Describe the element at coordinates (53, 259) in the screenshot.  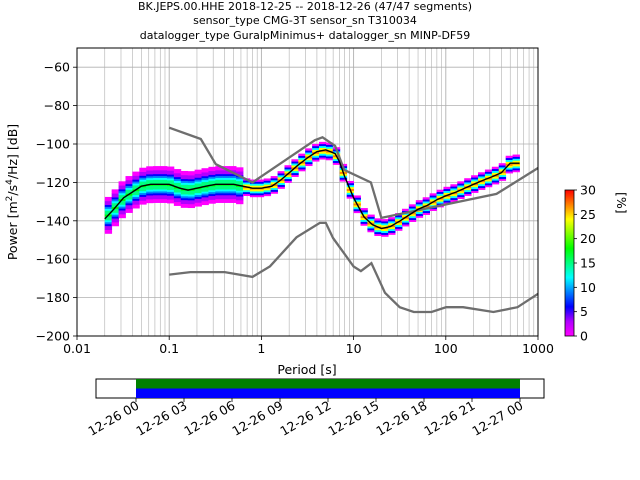
I see `y-tick-label: −160` at that location.